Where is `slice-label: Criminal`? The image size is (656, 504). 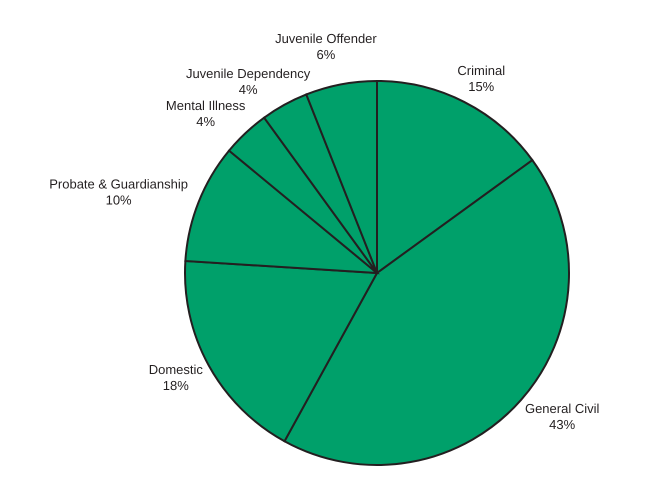
slice-label: Criminal is located at coordinates (481, 70).